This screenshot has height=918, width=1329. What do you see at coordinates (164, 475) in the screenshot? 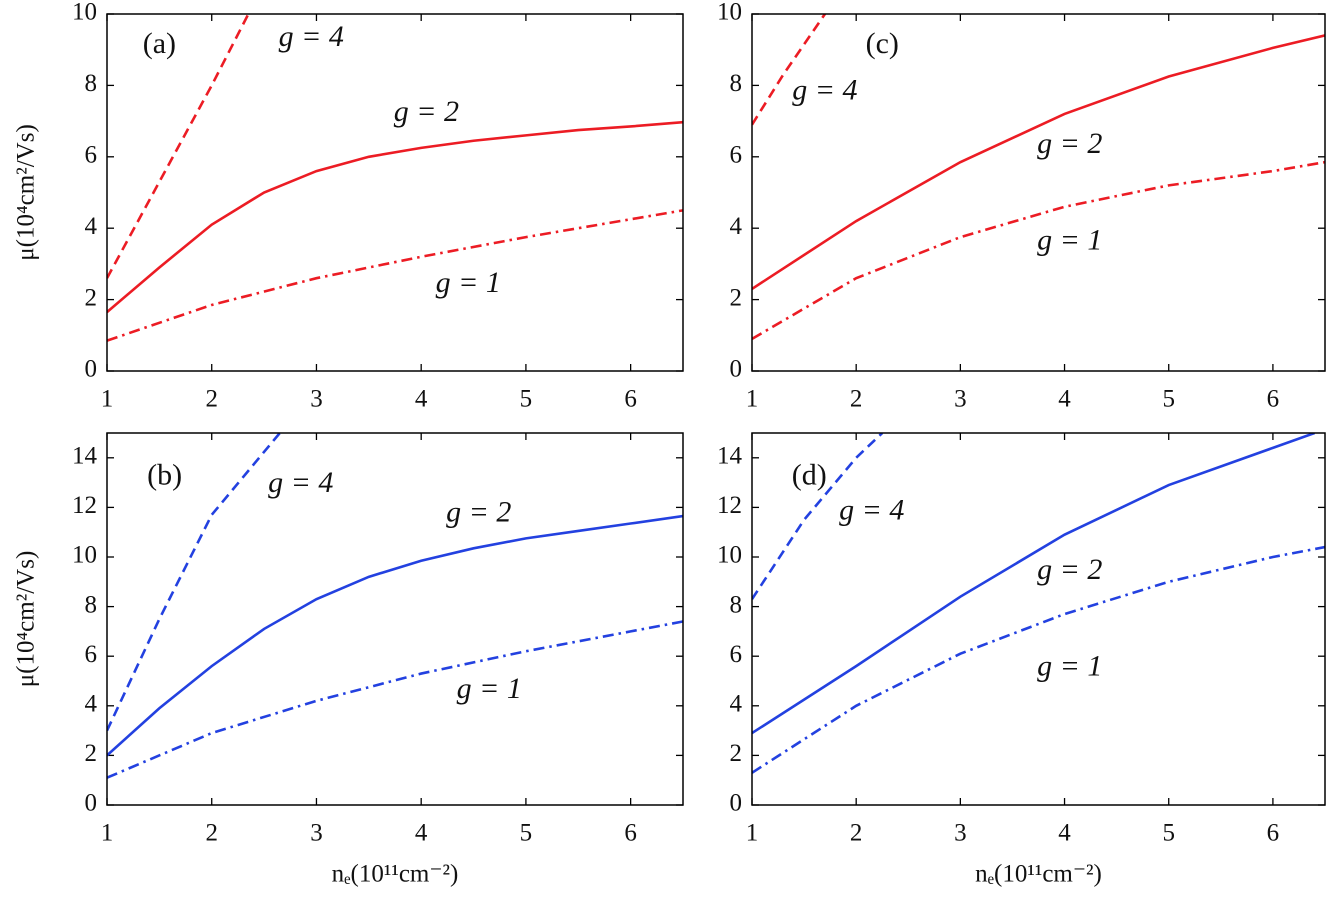
I see `panel-label: (b)` at bounding box center [164, 475].